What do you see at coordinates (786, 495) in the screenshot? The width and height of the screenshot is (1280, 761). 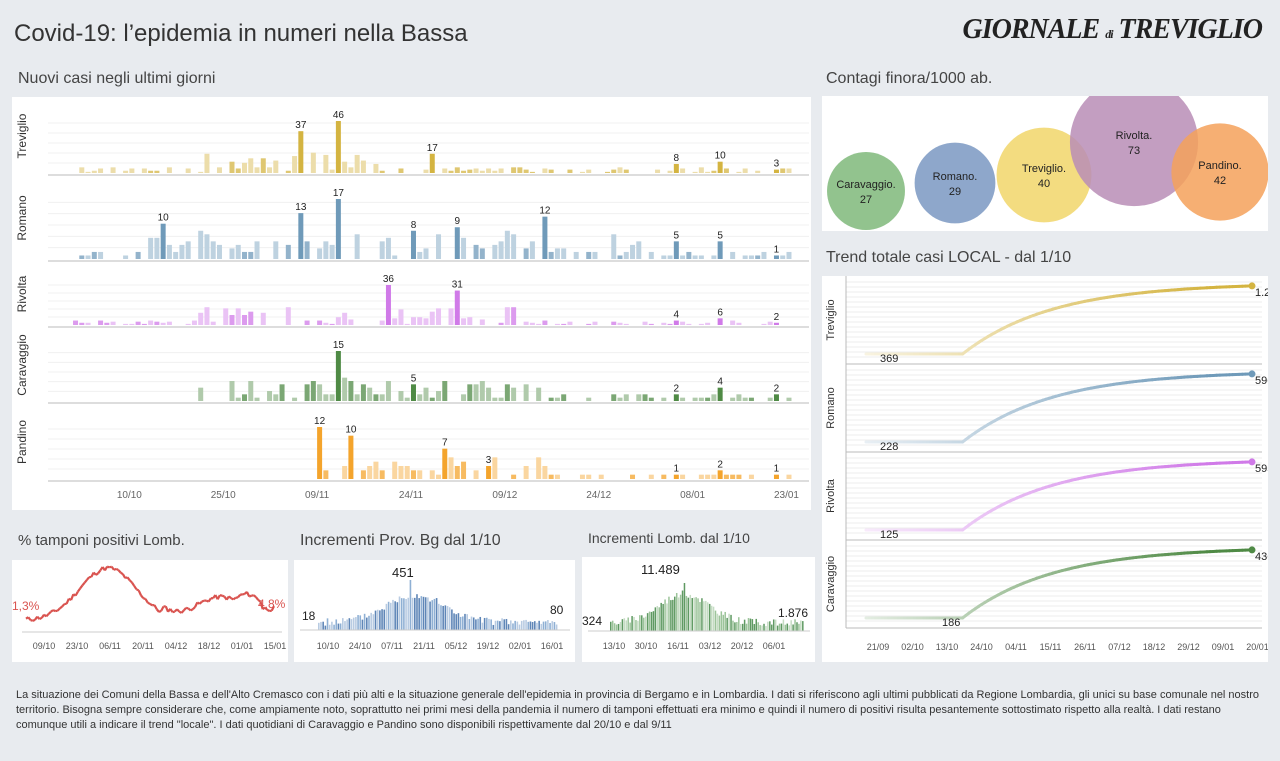 I see `x-tick: 23/01` at bounding box center [786, 495].